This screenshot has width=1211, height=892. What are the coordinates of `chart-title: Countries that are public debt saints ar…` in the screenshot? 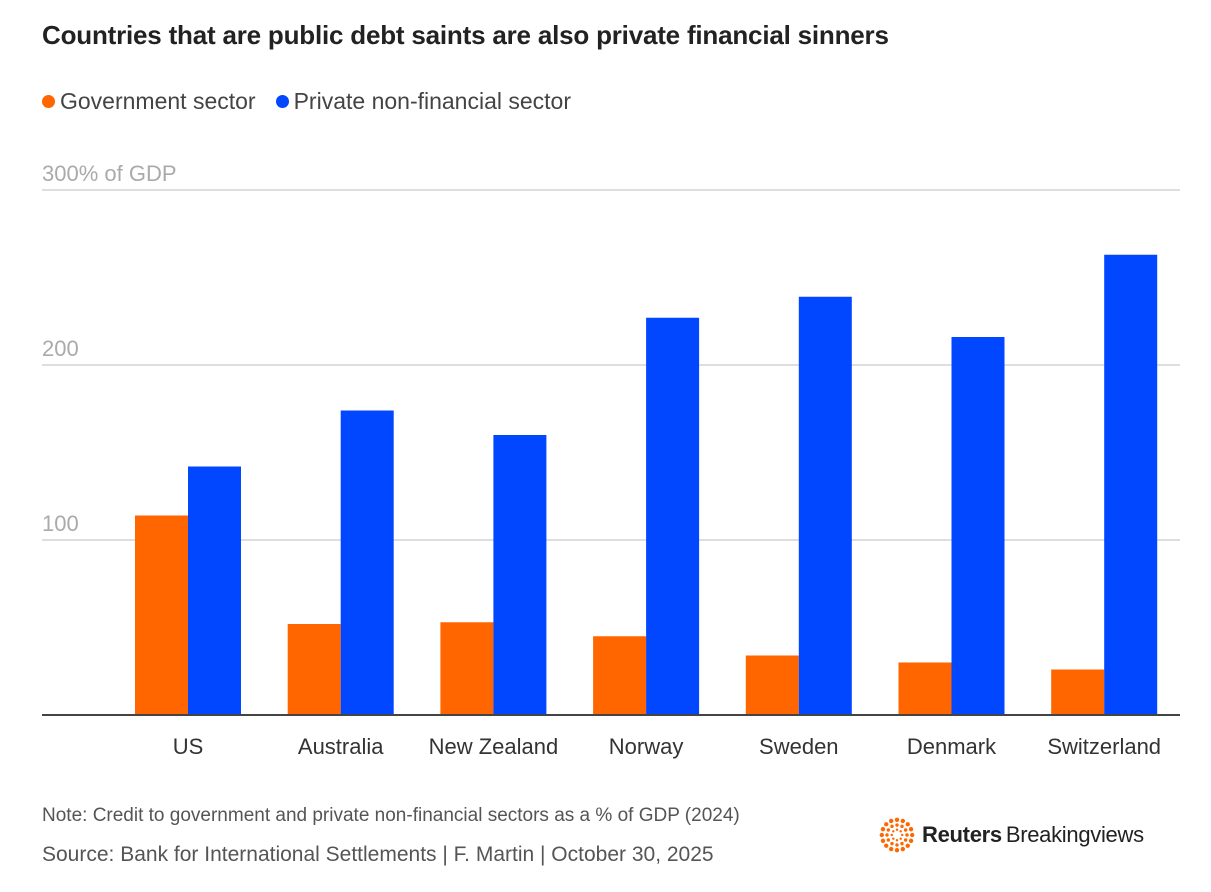 It's located at (465, 35).